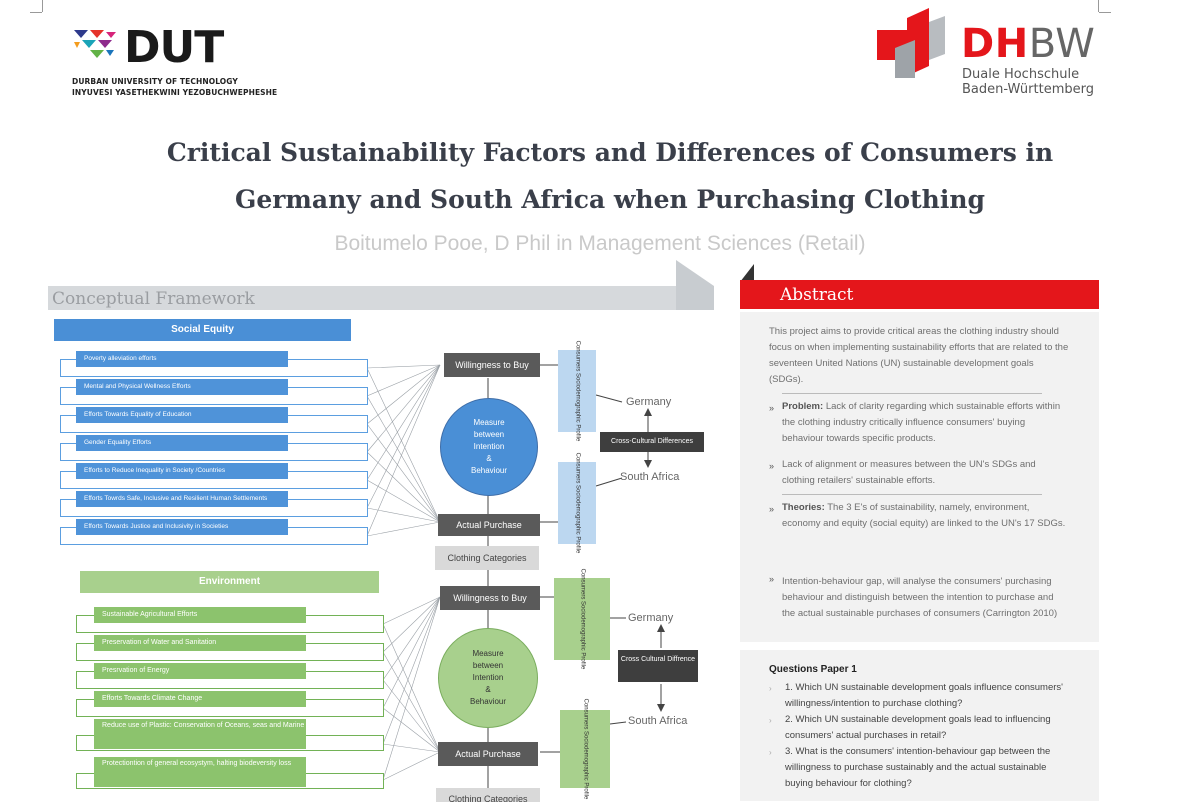 This screenshot has width=1200, height=802. Describe the element at coordinates (649, 402) in the screenshot. I see `social-germany-label: Germany` at that location.